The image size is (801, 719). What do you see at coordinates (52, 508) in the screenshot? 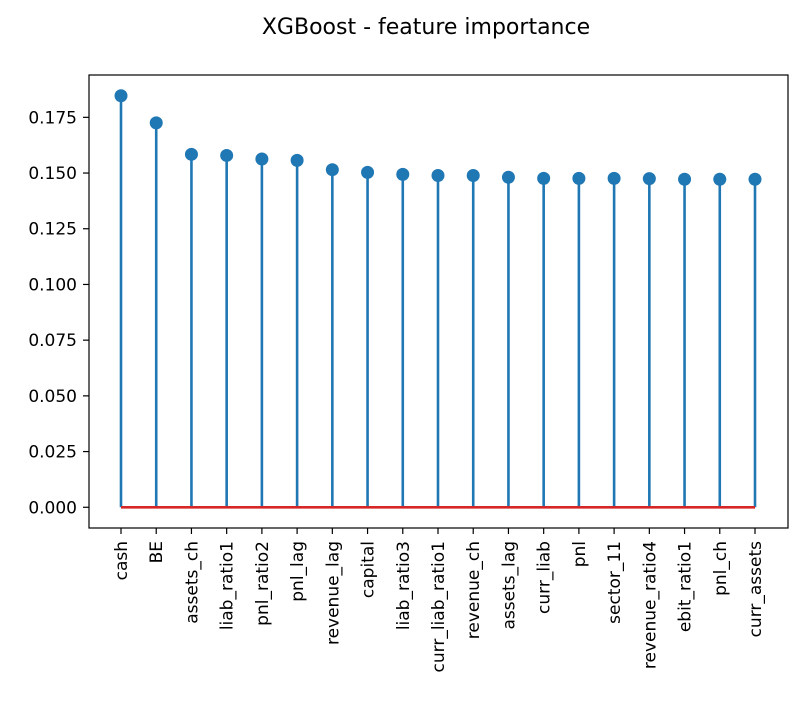
I see `y-tick-label: 0.000` at bounding box center [52, 508].